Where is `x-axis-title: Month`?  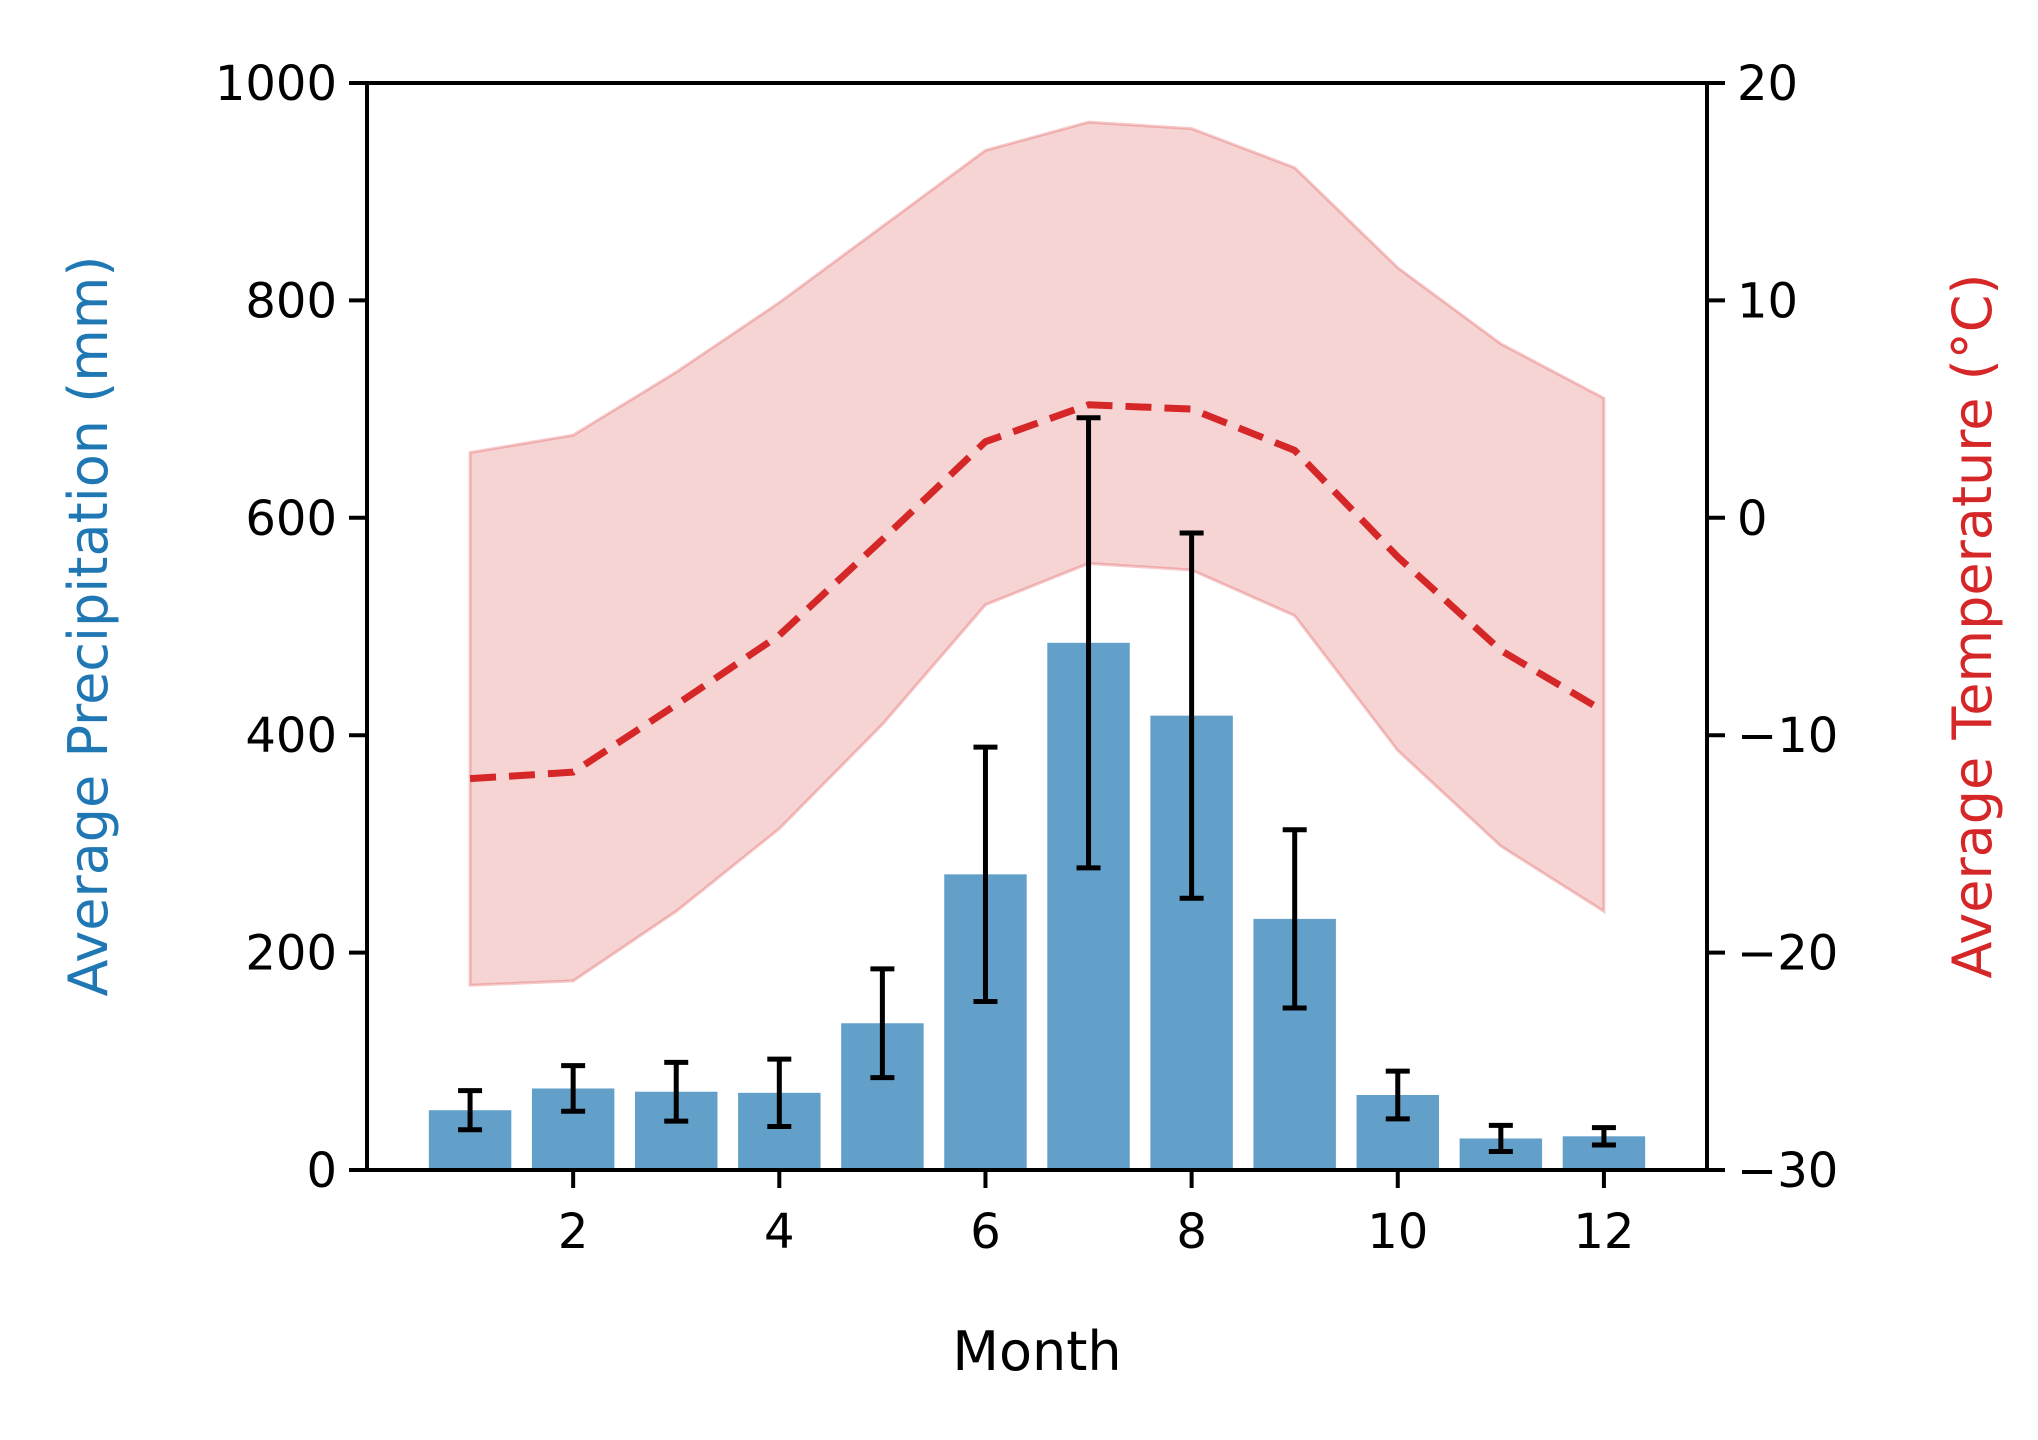
x-axis-title: Month is located at coordinates (1036, 1351).